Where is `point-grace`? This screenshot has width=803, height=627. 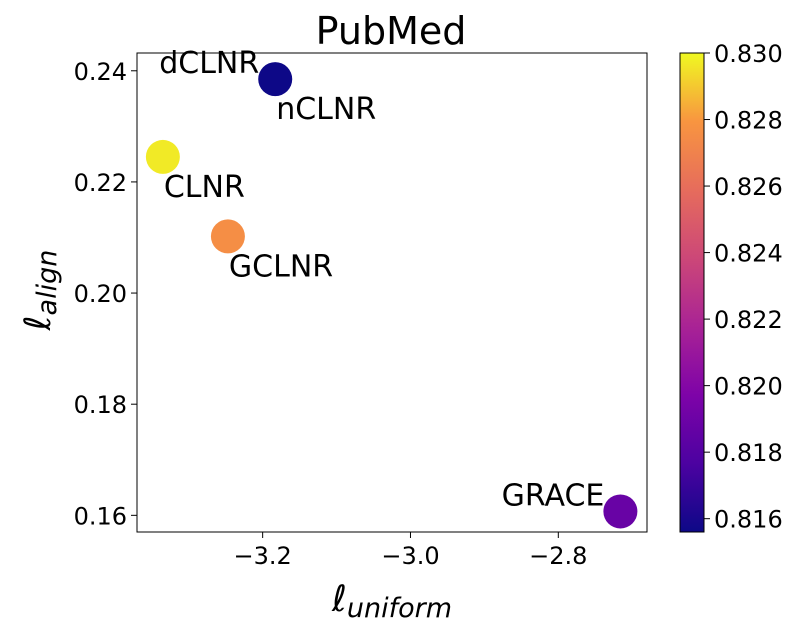
point-grace is located at coordinates (620, 511).